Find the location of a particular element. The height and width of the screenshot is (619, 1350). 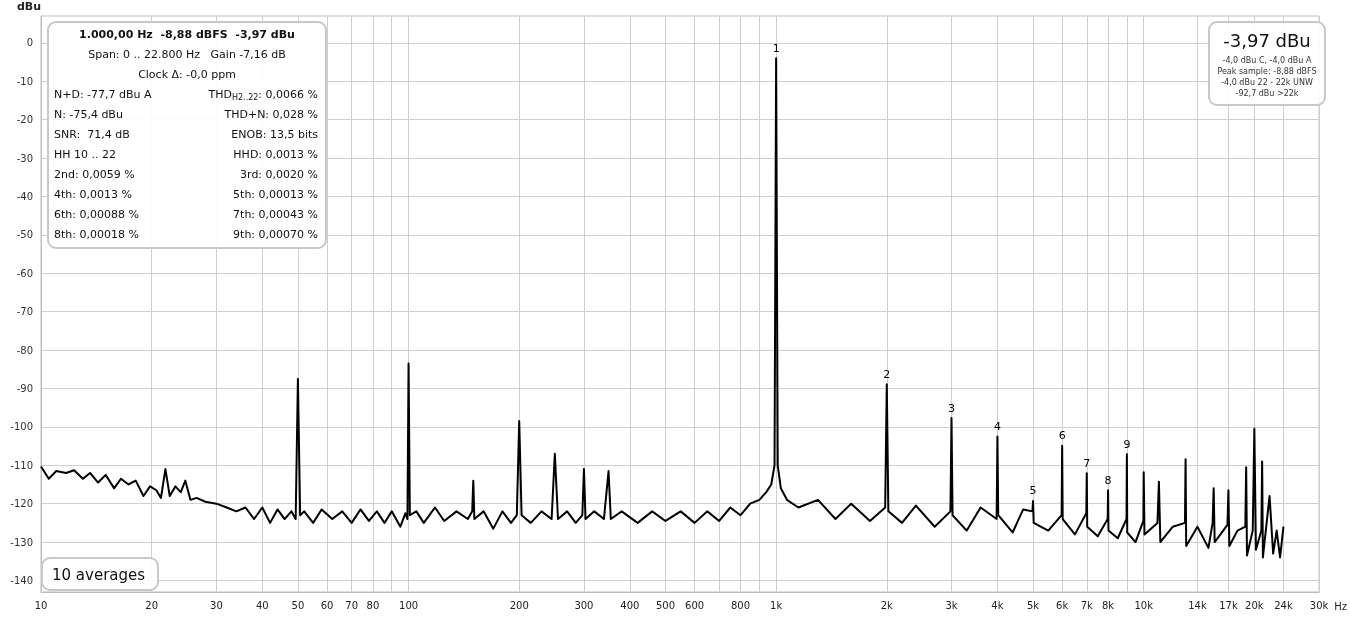

x-tick-label: 10 is located at coordinates (41, 605).